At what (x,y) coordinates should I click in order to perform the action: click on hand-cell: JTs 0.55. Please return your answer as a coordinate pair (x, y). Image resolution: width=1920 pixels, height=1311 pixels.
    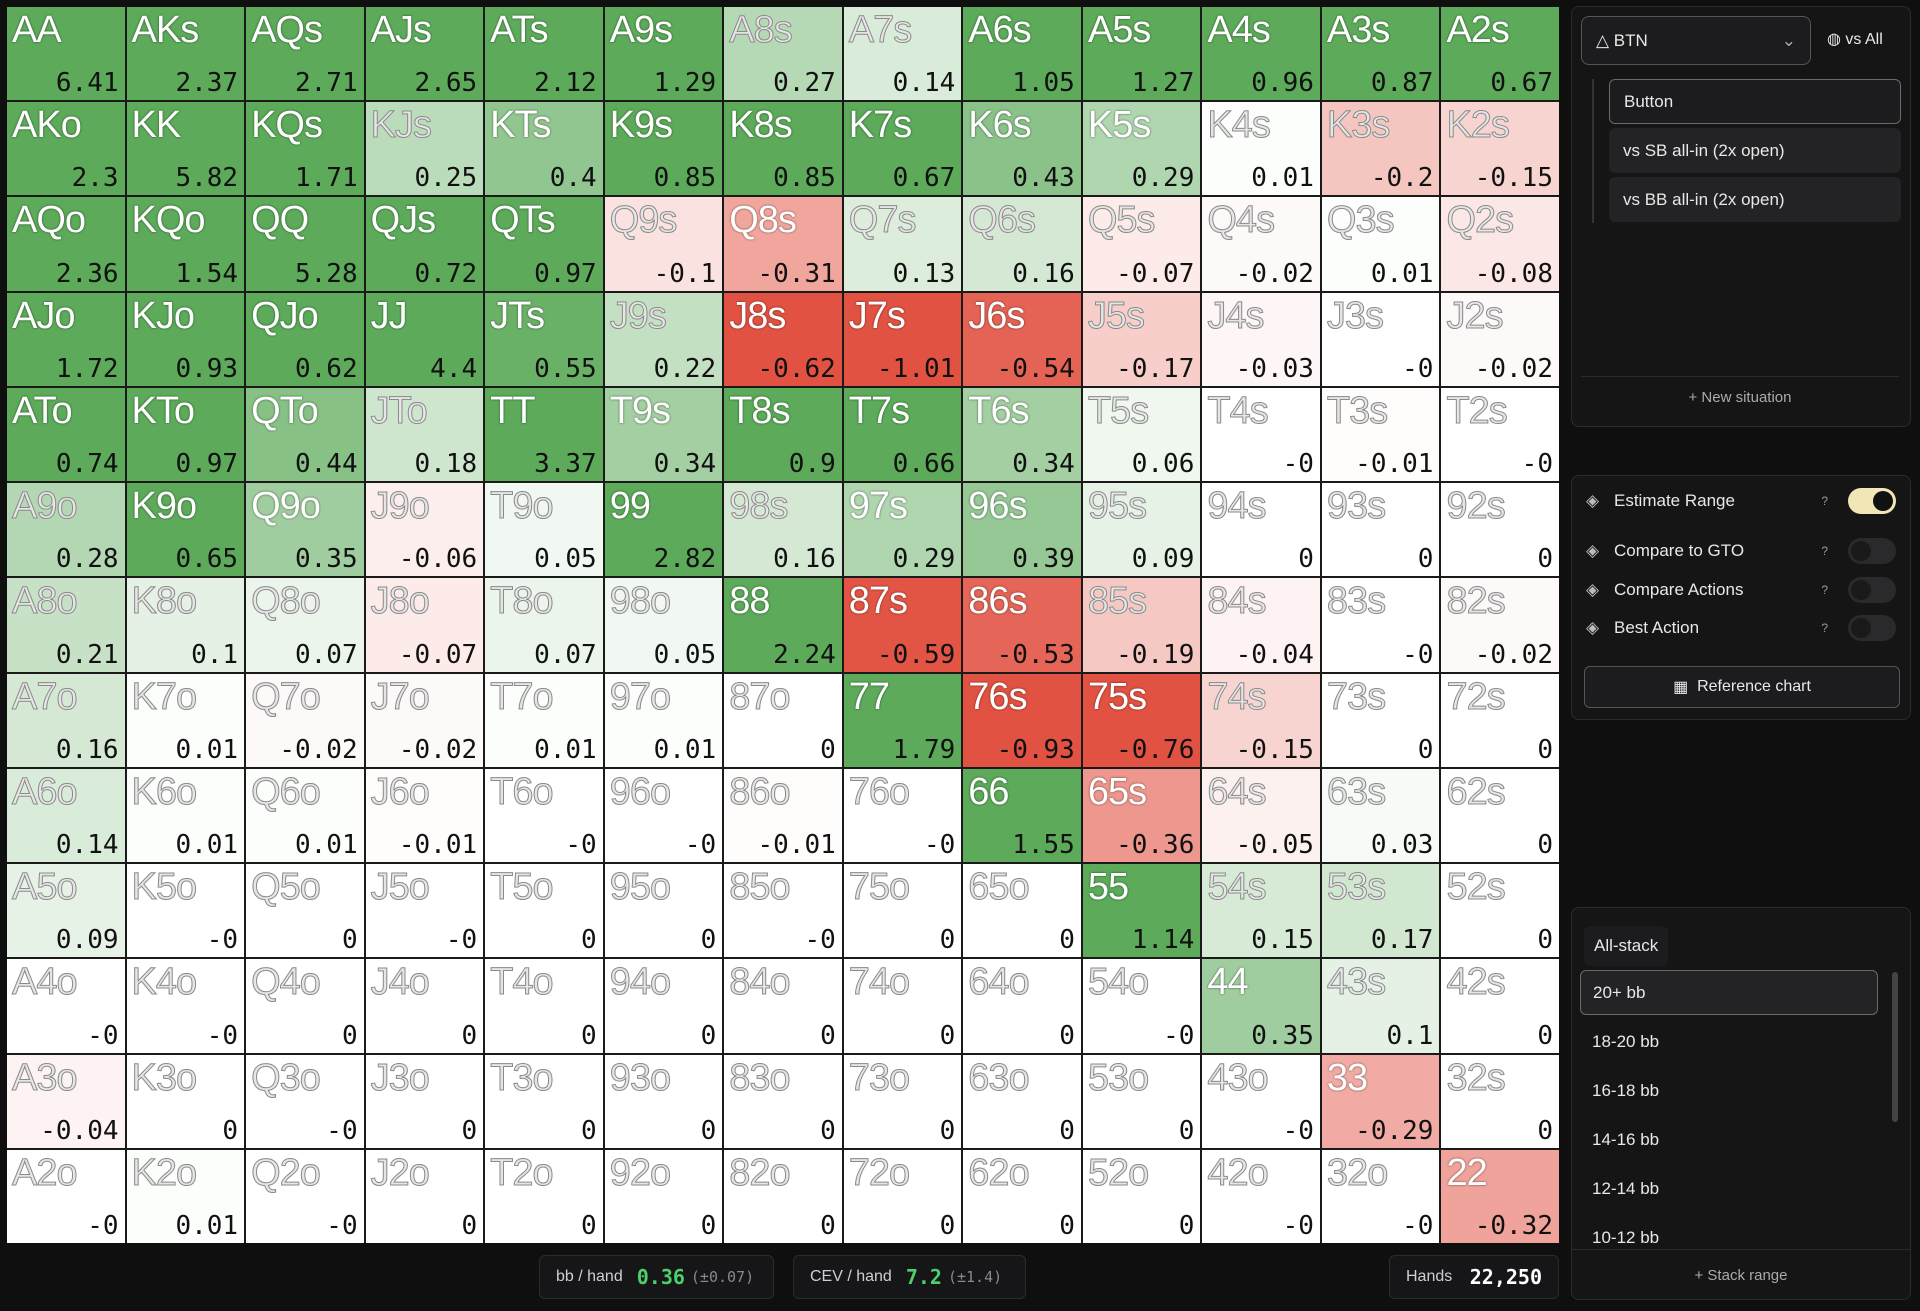
    Looking at the image, I should click on (544, 339).